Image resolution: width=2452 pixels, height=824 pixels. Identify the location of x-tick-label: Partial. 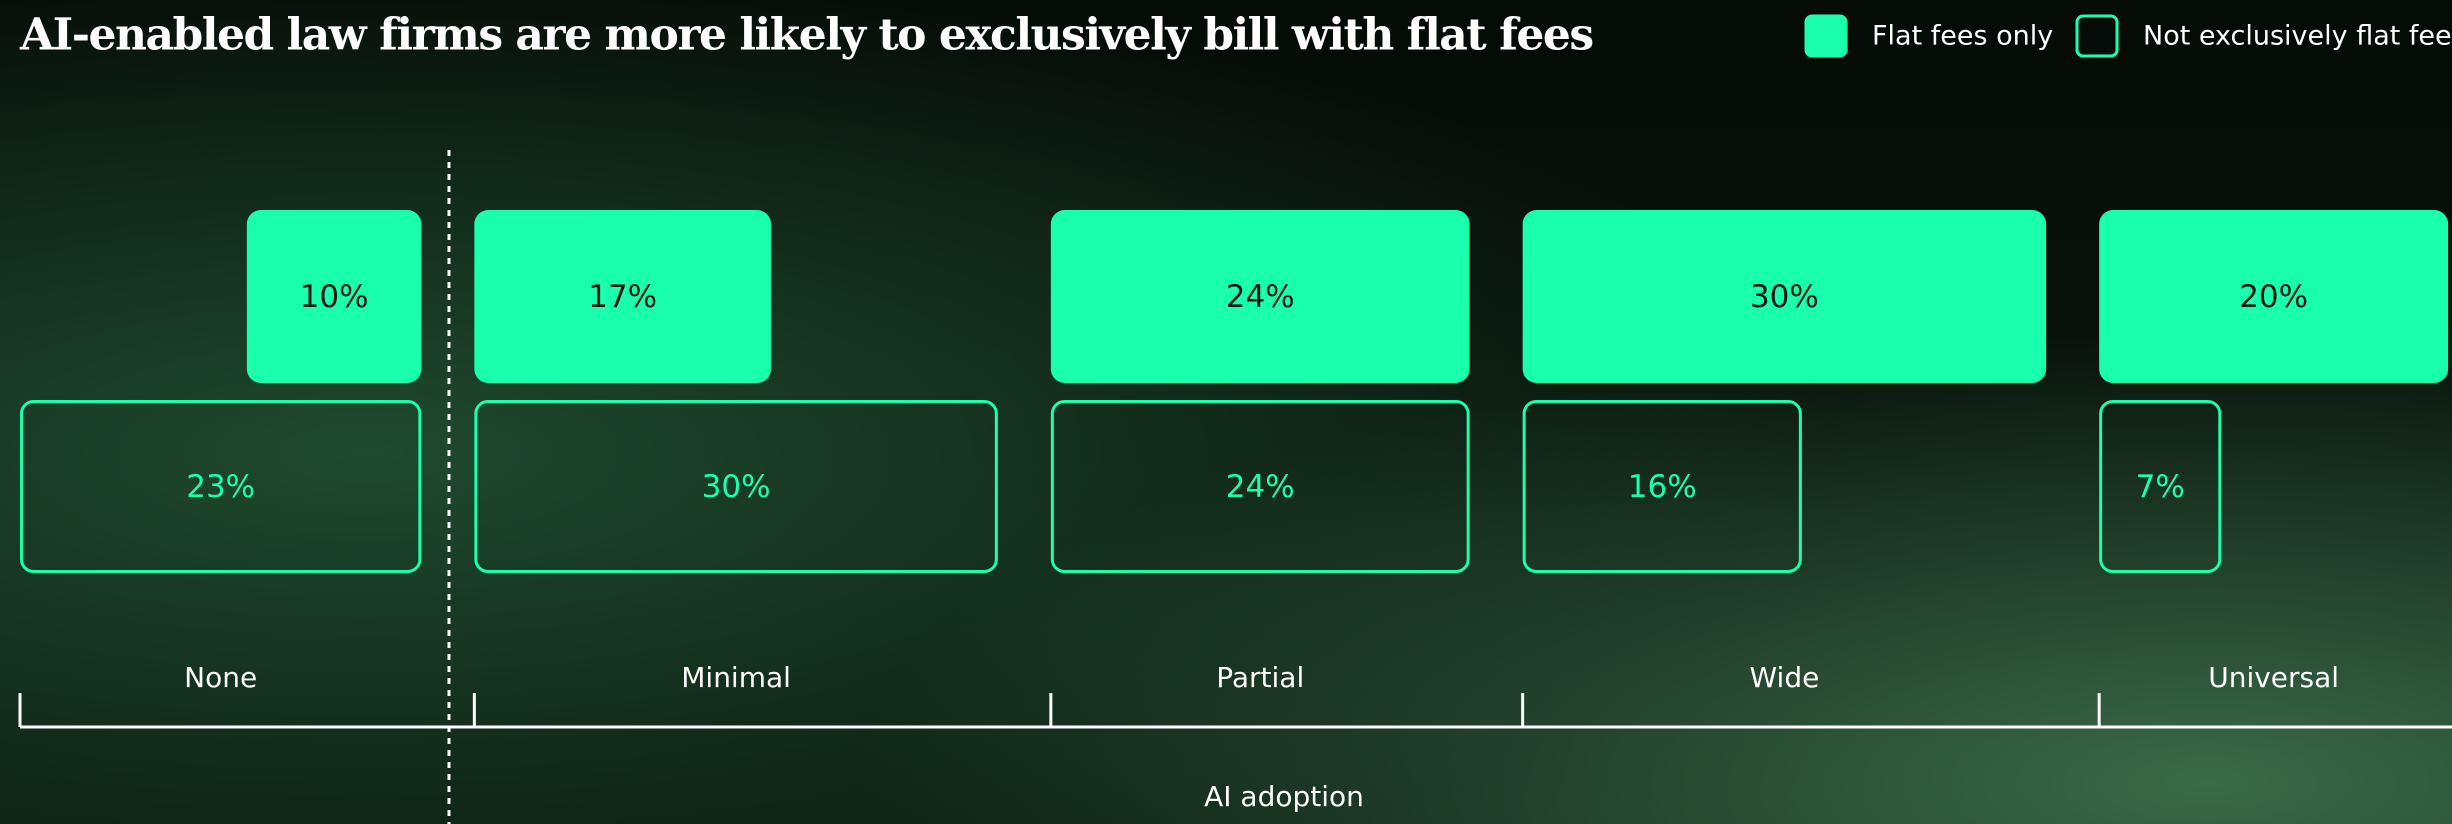
(1260, 677).